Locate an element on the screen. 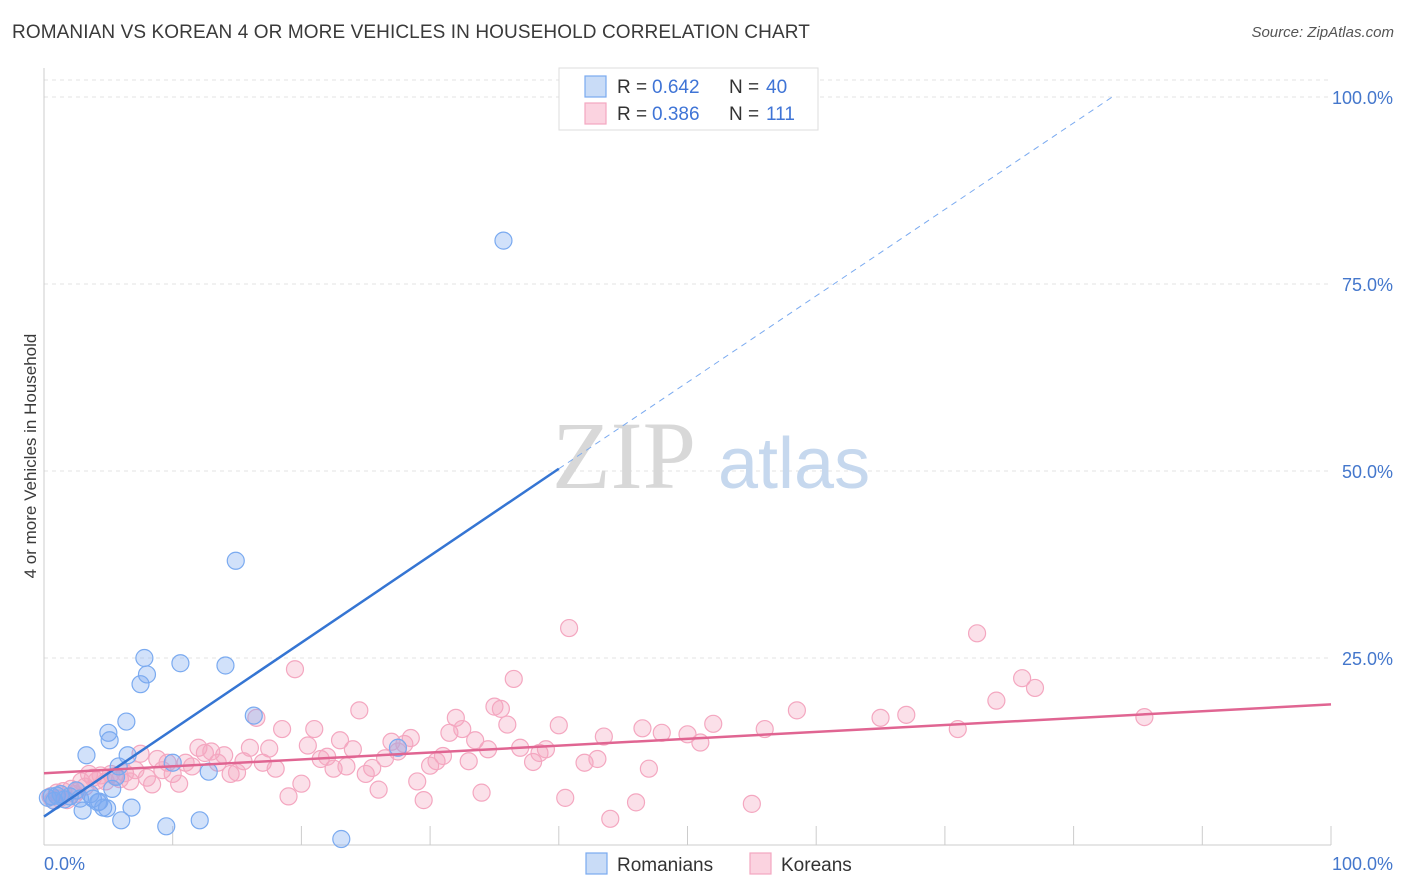  legend-n-value: 40 is located at coordinates (776, 87).